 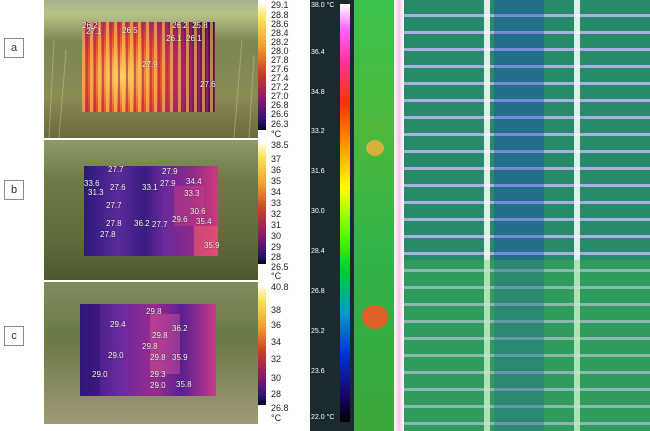 What do you see at coordinates (280, 51) in the screenshot?
I see `scale-tick: 28.0` at bounding box center [280, 51].